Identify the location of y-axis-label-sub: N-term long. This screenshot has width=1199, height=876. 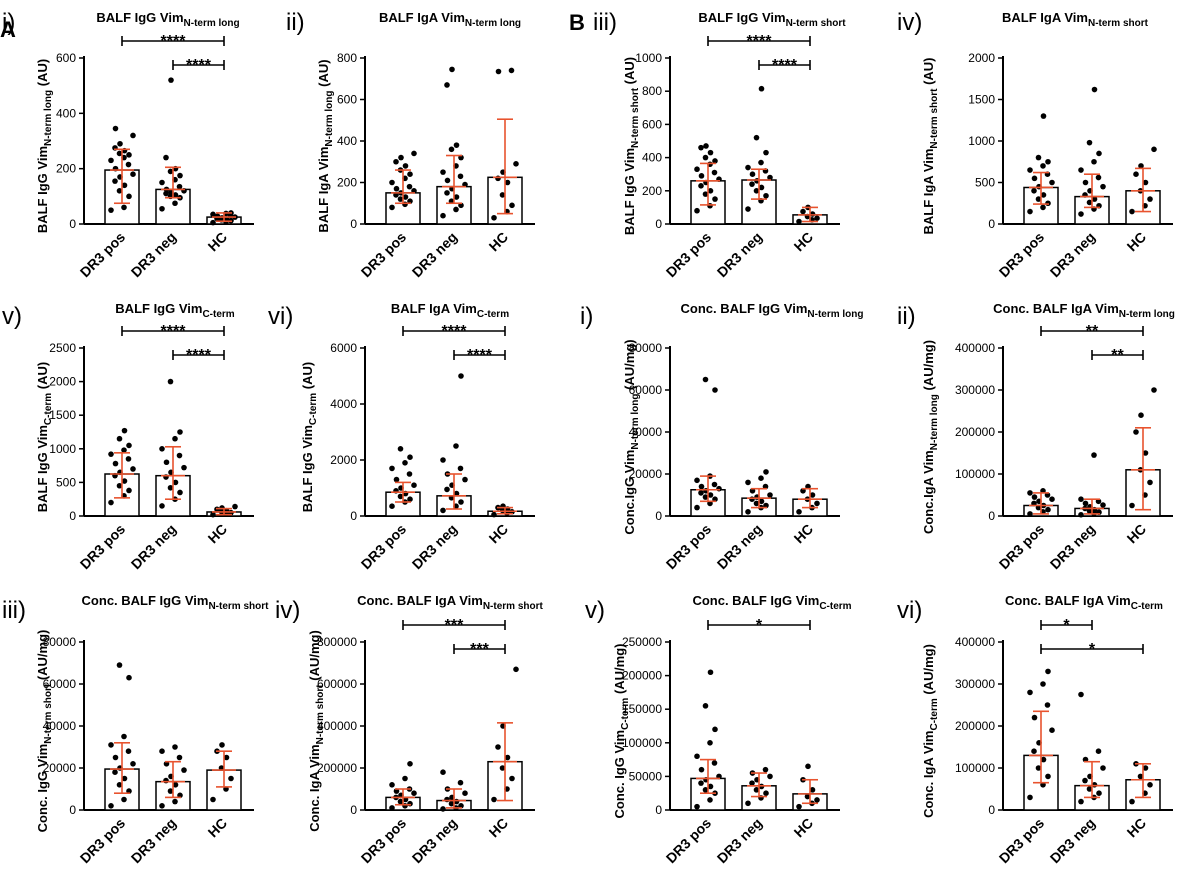
(934, 422).